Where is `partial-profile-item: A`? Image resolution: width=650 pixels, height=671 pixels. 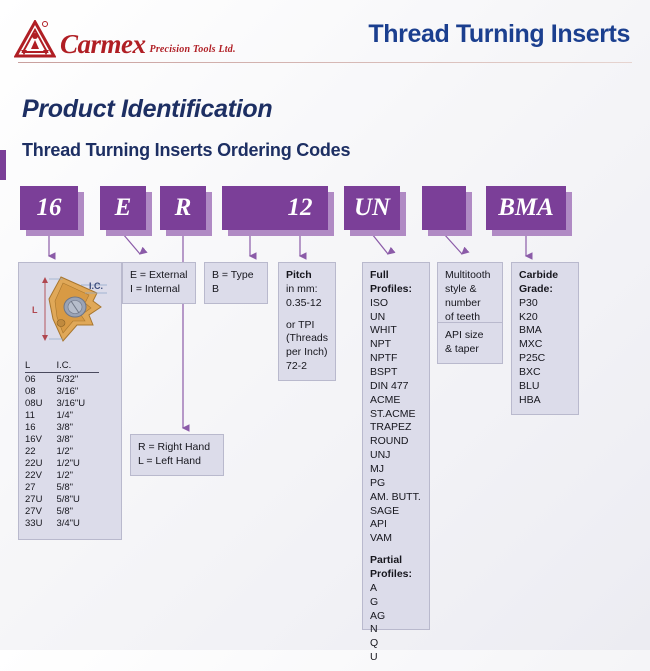 partial-profile-item: A is located at coordinates (374, 587).